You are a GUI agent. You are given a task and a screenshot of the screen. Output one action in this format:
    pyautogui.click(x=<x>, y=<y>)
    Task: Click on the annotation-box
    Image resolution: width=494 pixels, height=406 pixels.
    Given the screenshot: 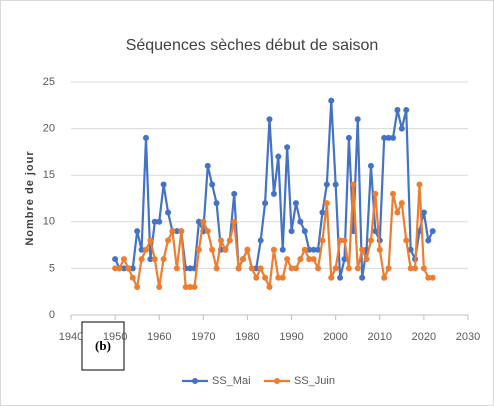 What is the action you would take?
    pyautogui.click(x=103, y=346)
    